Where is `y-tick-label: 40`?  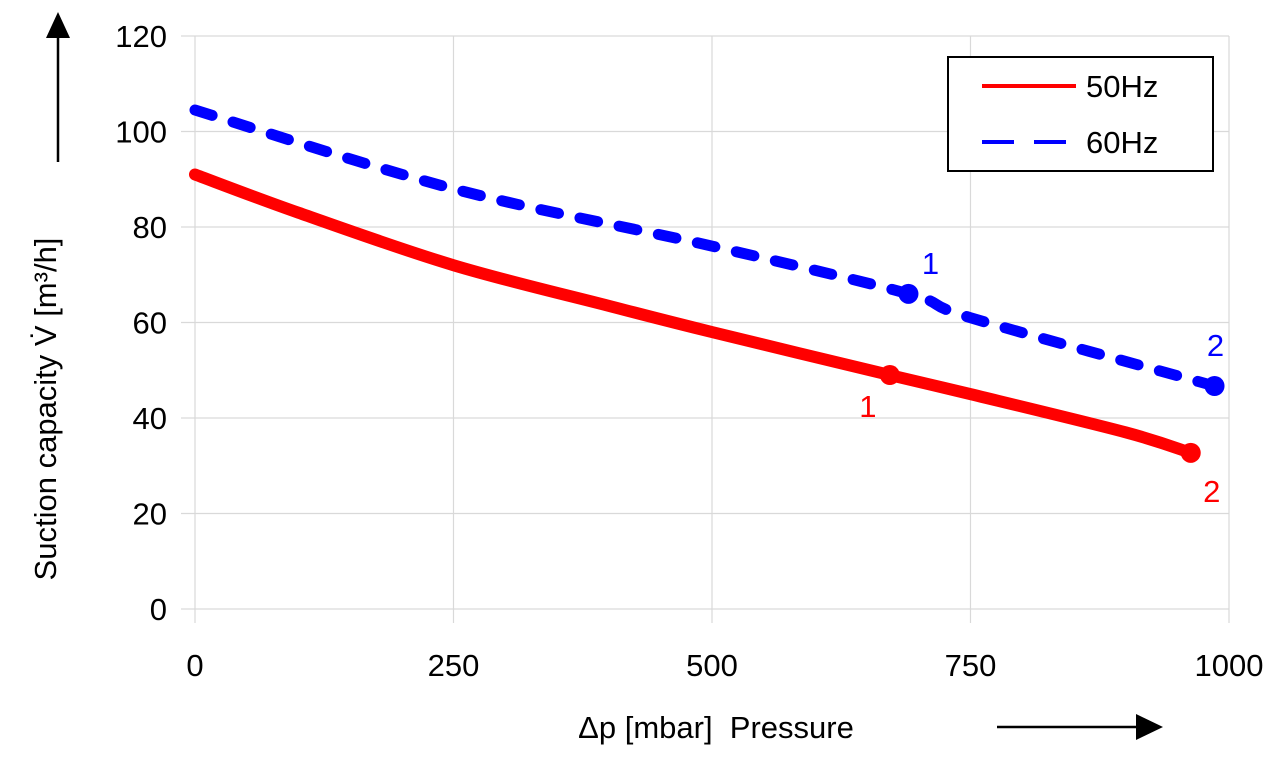
y-tick-label: 40 is located at coordinates (150, 418).